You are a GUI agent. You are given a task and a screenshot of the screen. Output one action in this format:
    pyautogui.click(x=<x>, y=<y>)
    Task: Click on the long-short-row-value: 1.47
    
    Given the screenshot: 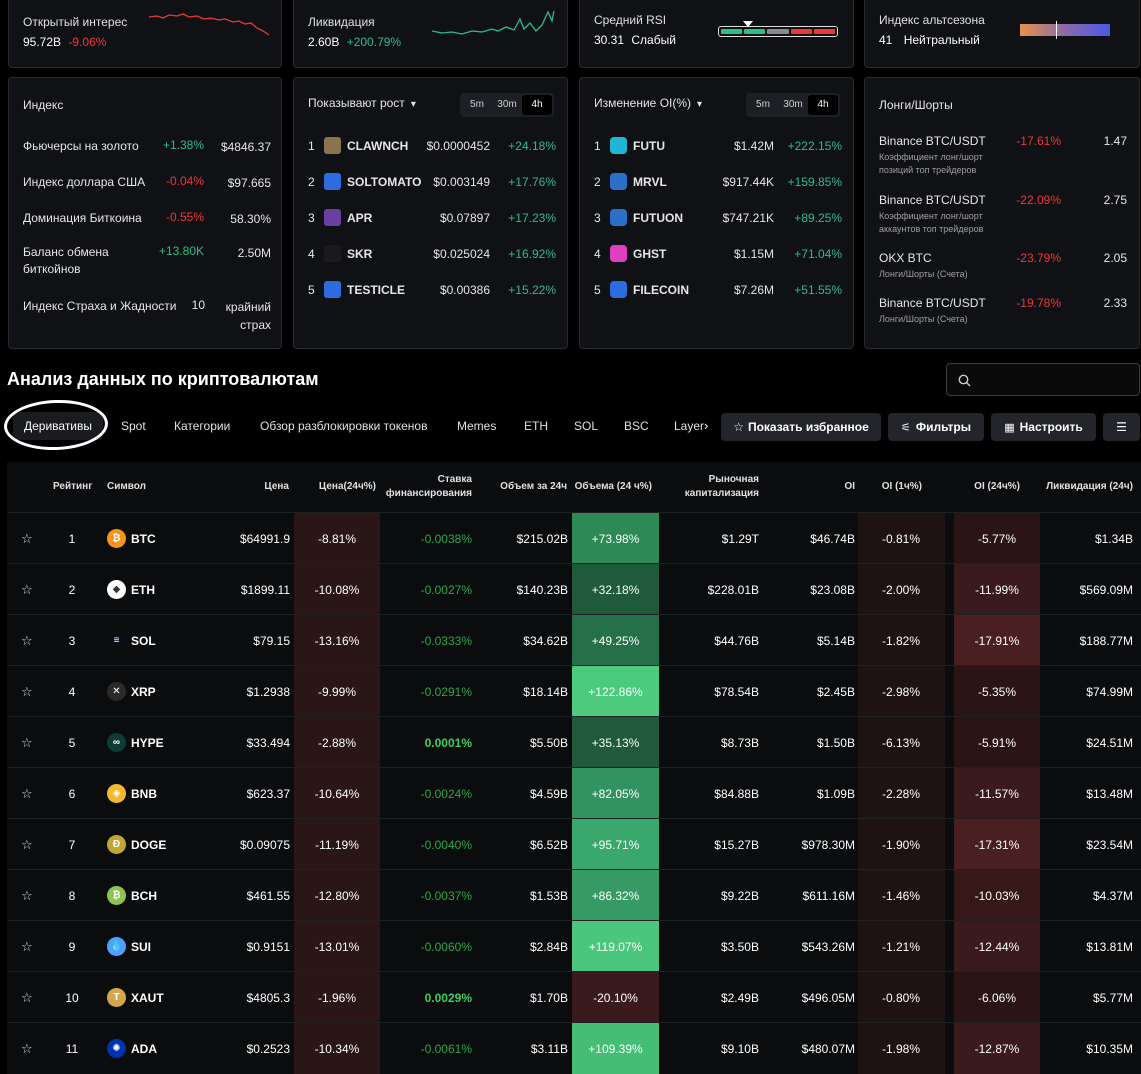 What is the action you would take?
    pyautogui.click(x=1115, y=141)
    